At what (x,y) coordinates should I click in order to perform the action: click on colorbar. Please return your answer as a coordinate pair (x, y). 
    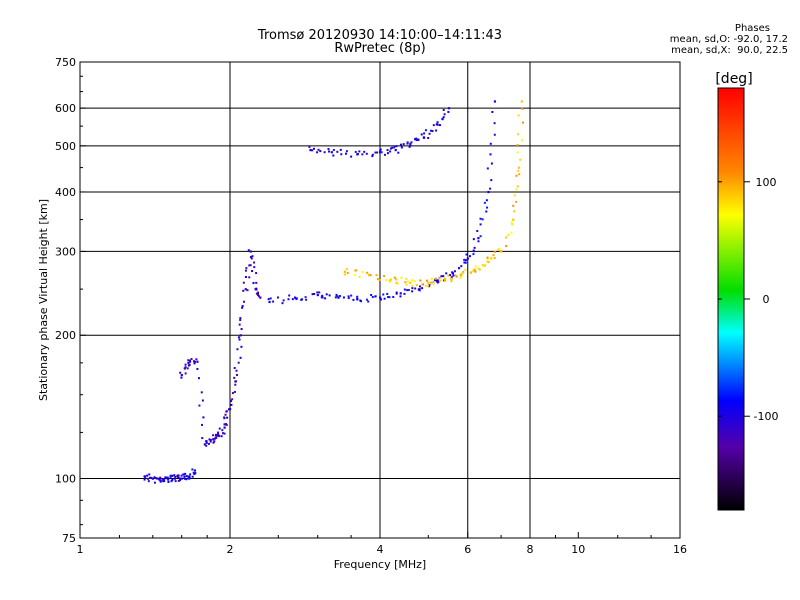
    Looking at the image, I should click on (731, 299).